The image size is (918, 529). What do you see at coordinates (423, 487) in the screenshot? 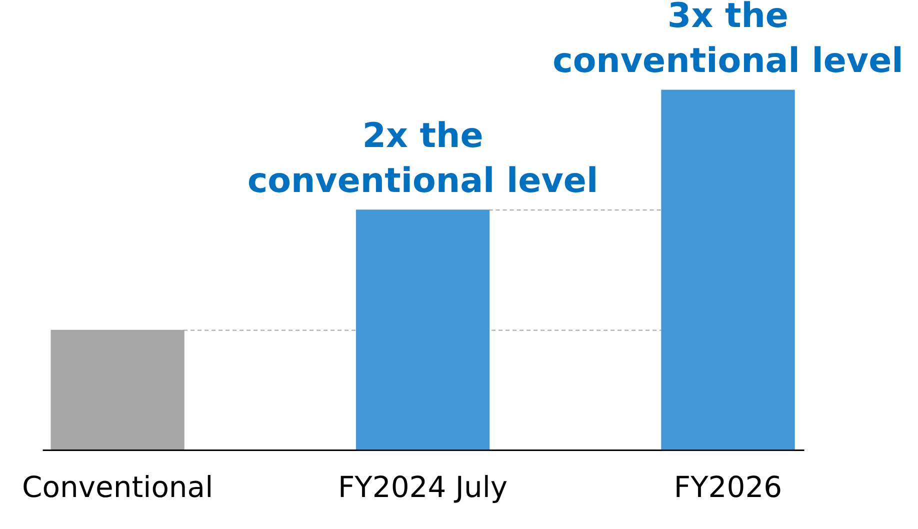
I see `x-tick-label: FY2024 July` at bounding box center [423, 487].